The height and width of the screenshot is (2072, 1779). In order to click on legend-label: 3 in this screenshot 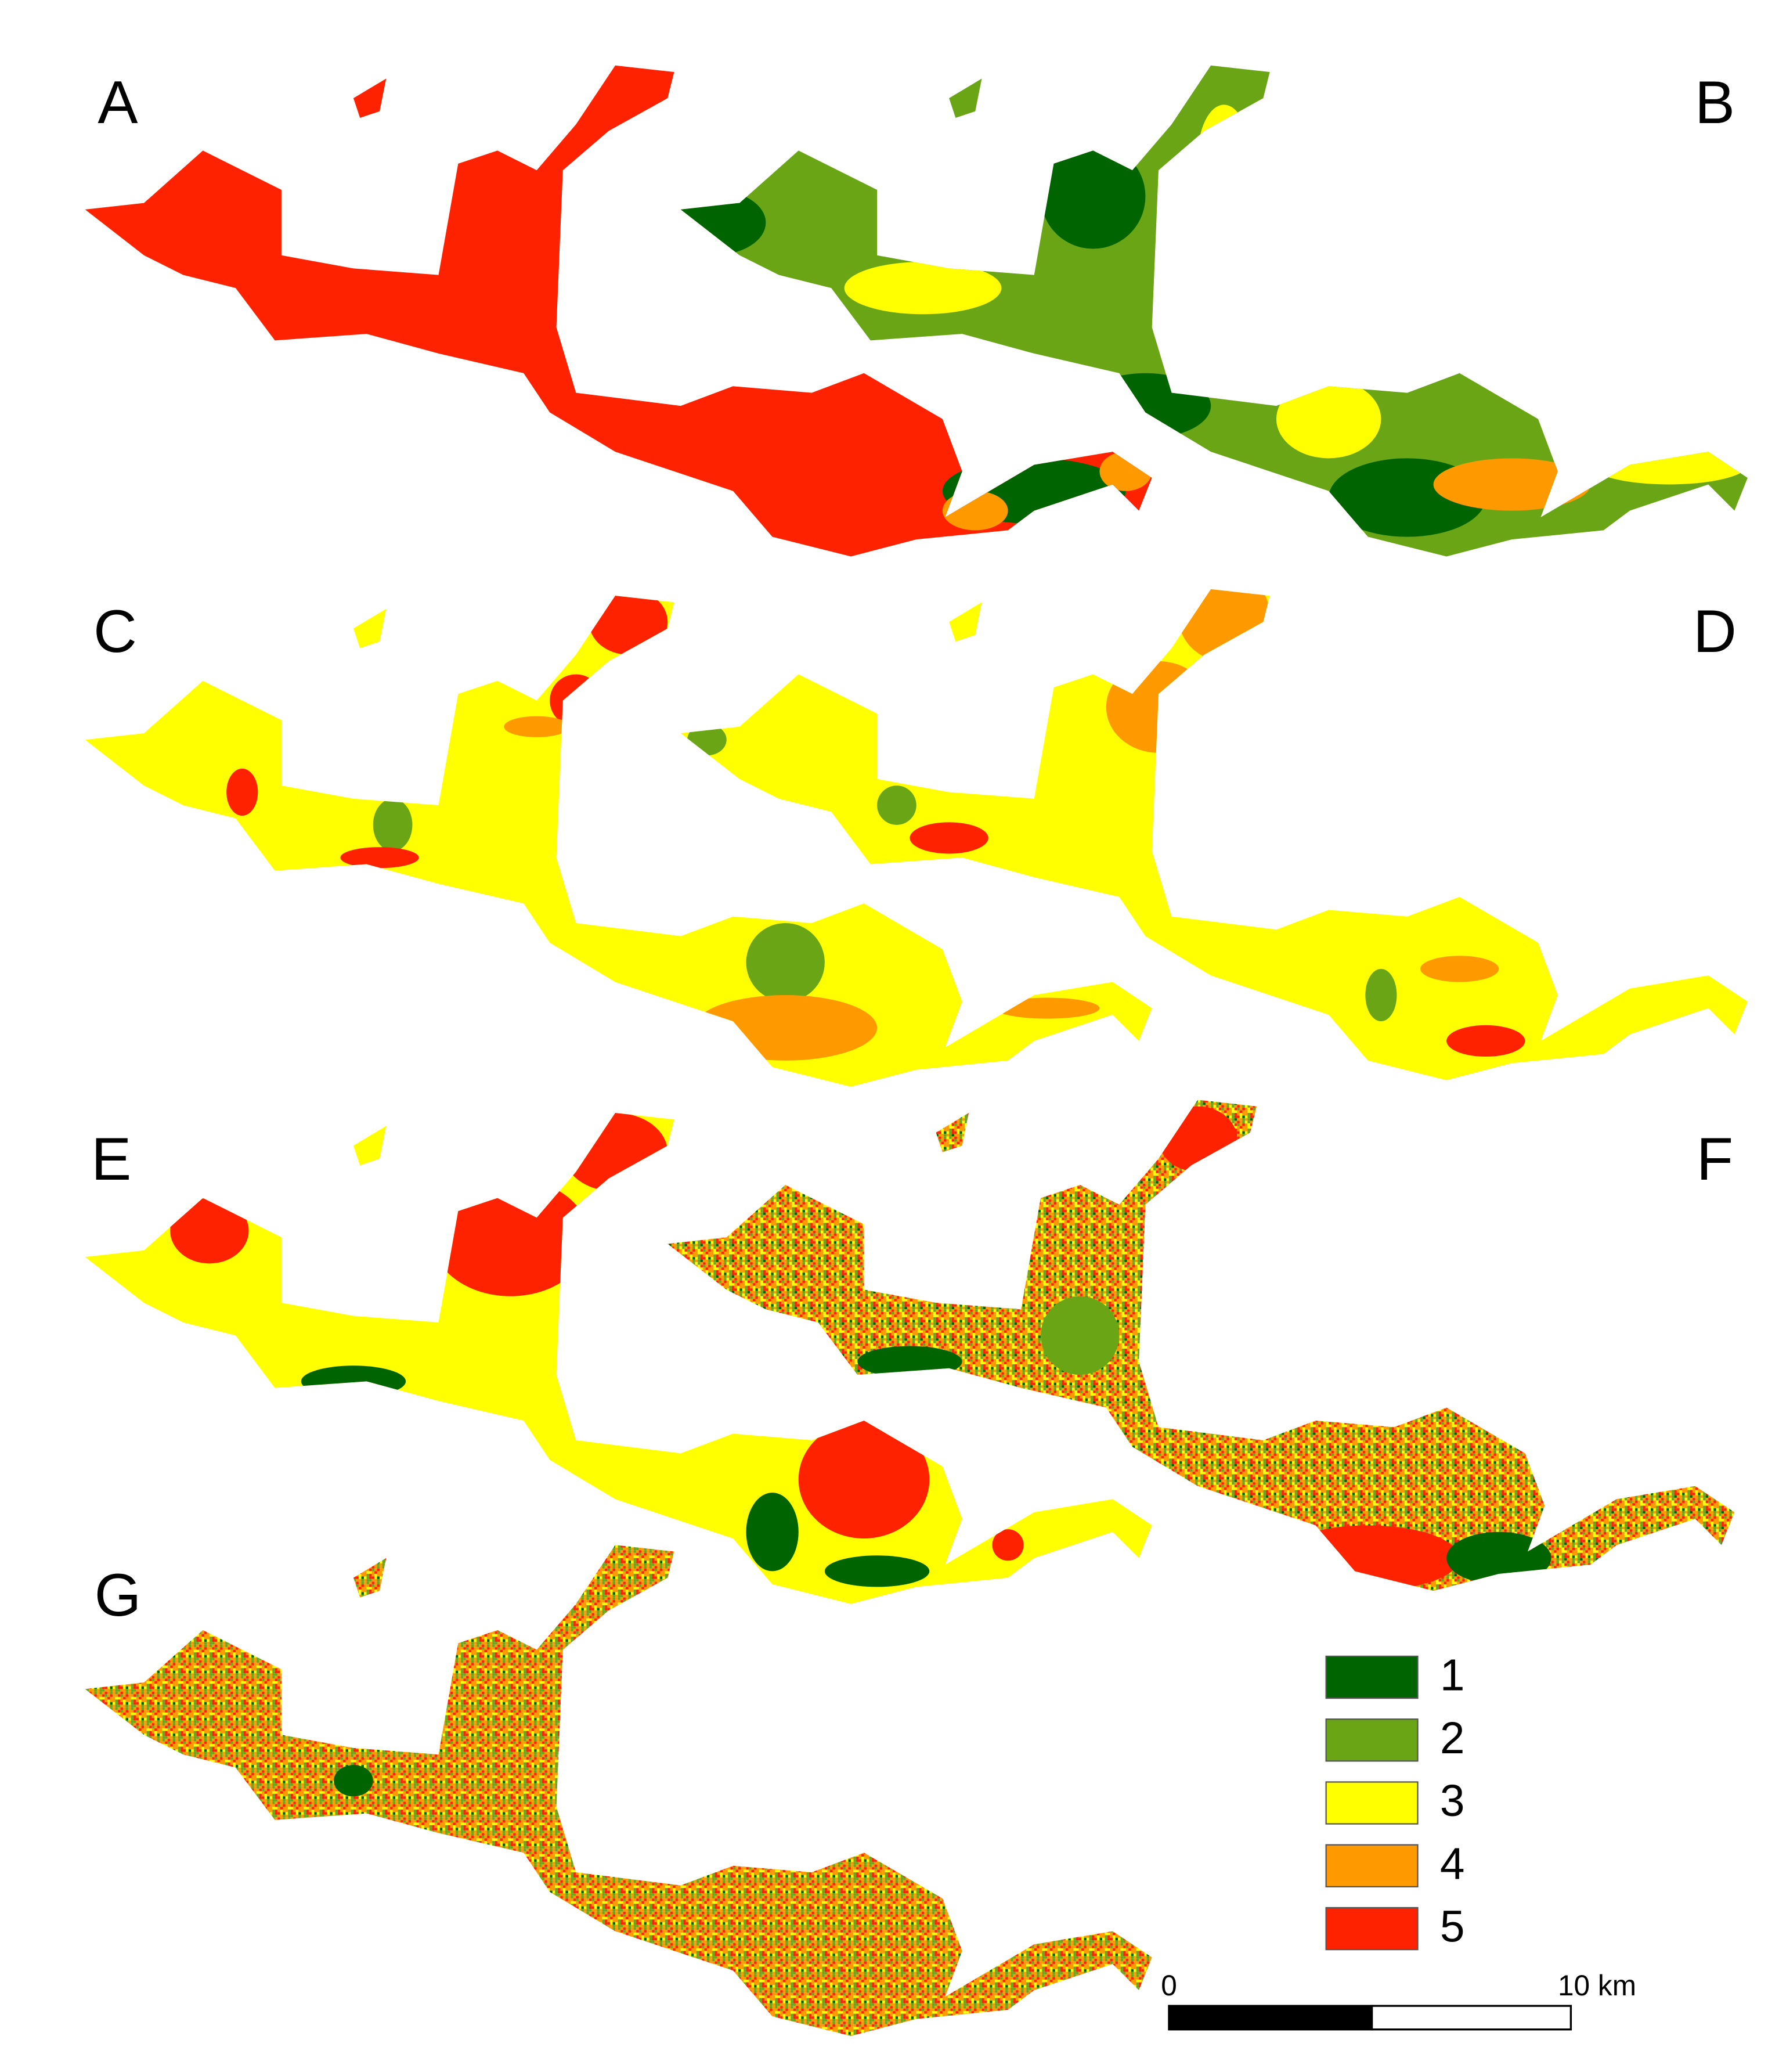, I will do `click(1452, 1801)`.